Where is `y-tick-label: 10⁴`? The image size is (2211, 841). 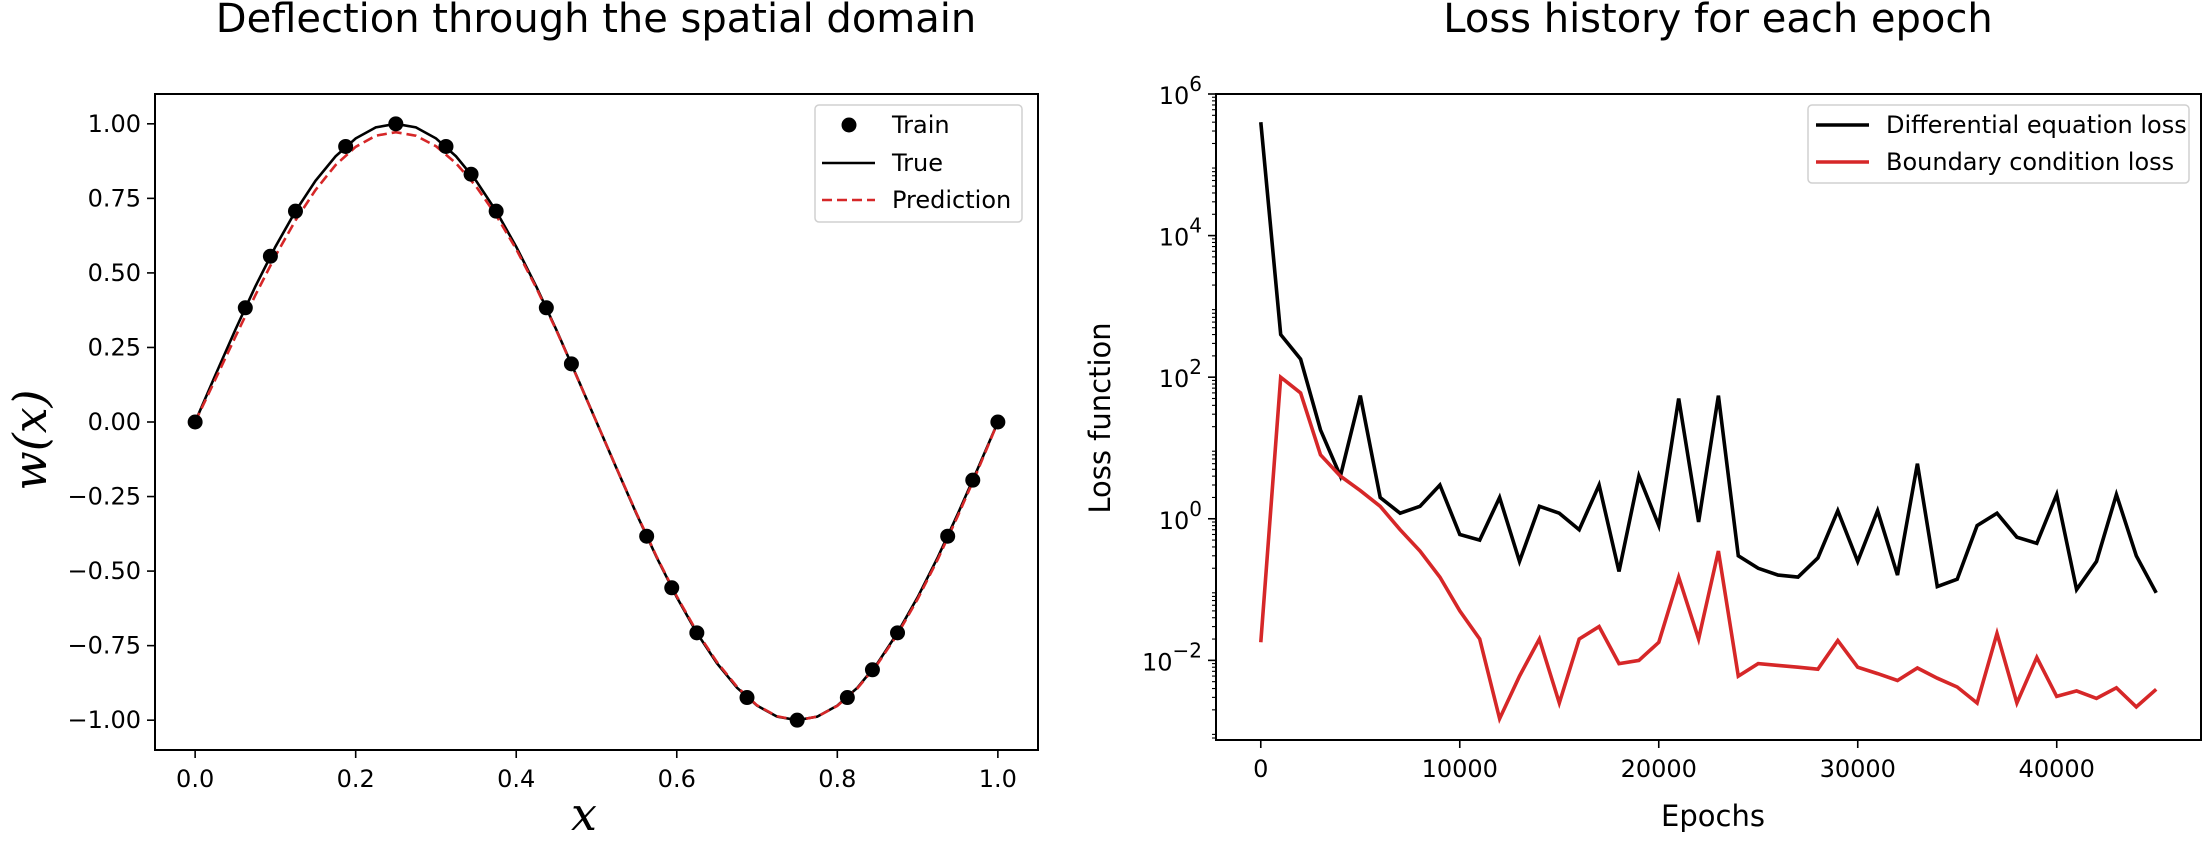 y-tick-label: 10⁴ is located at coordinates (1180, 233).